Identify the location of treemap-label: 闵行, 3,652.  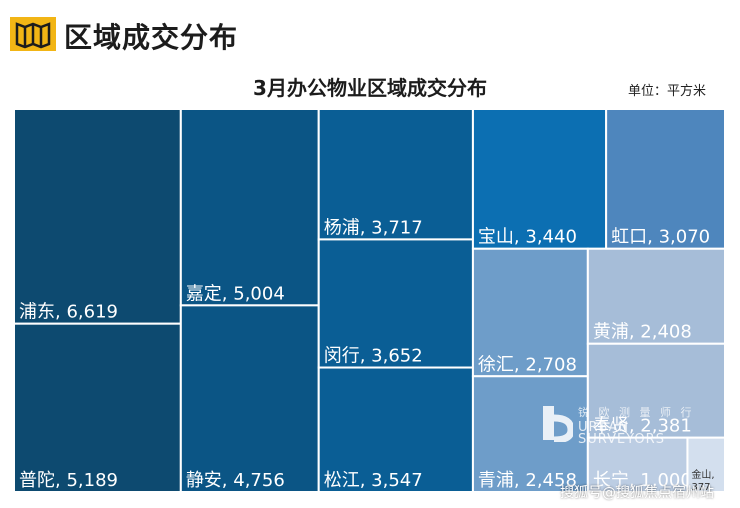
(373, 356).